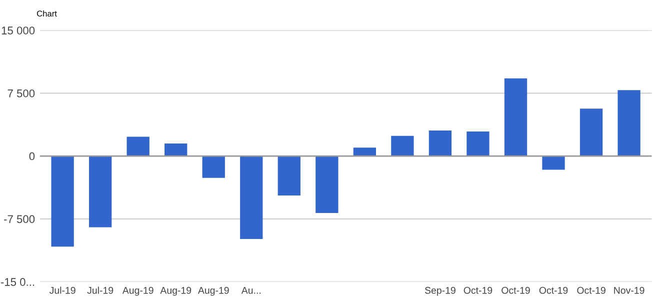  Describe the element at coordinates (47, 13) in the screenshot. I see `chart-title: Chart` at that location.